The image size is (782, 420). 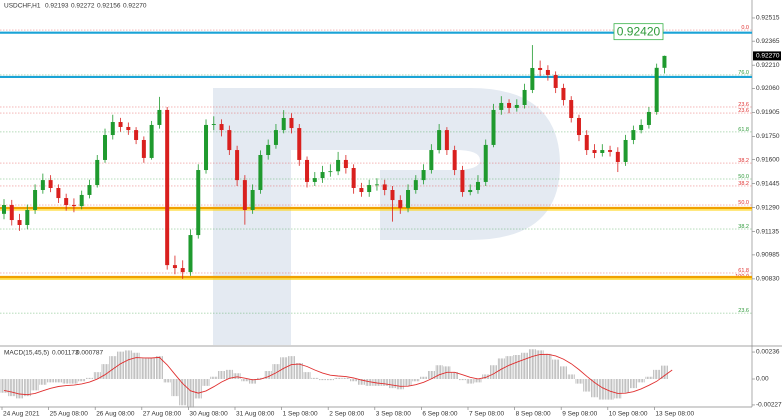 What do you see at coordinates (768, 88) in the screenshot?
I see `y-tick-label: 0.92060` at bounding box center [768, 88].